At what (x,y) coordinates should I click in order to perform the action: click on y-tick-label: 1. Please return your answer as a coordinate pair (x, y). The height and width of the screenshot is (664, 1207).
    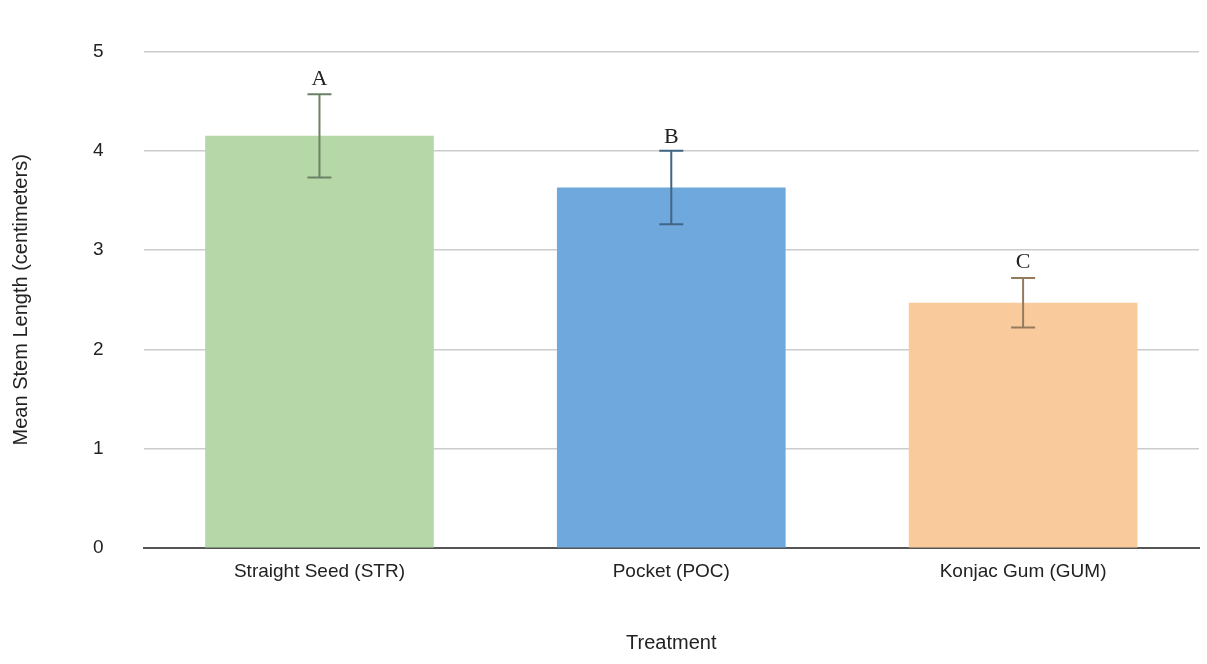
    Looking at the image, I should click on (98, 448).